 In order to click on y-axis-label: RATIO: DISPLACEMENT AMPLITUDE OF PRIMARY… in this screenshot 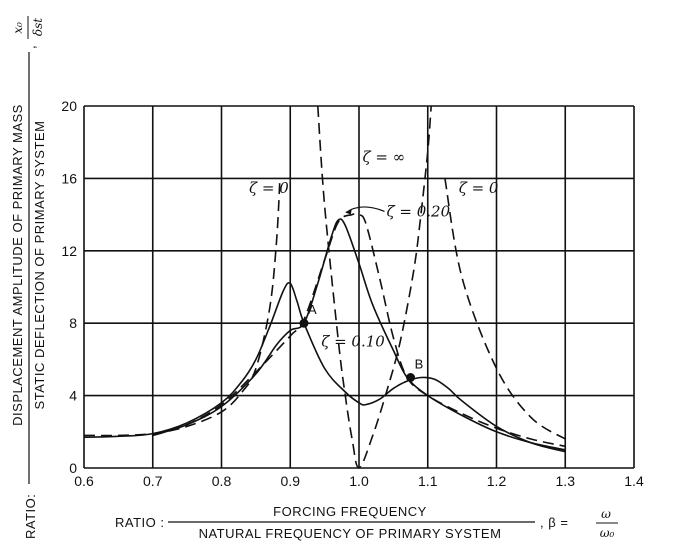, I will do `click(28, 277)`.